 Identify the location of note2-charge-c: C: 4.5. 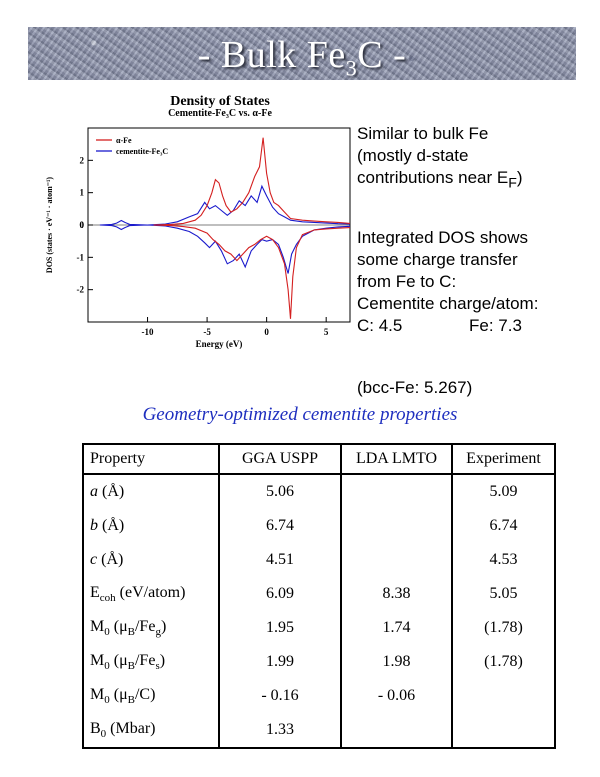
(380, 325).